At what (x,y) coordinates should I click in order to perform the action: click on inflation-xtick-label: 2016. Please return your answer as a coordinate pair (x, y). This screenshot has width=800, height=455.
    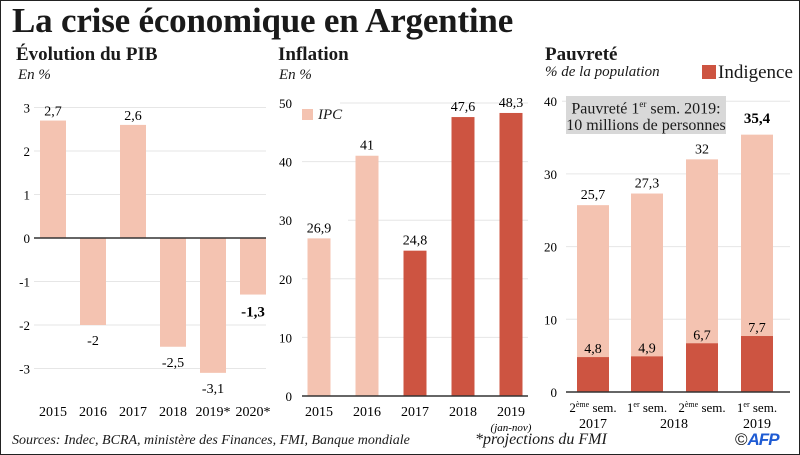
    Looking at the image, I should click on (367, 412).